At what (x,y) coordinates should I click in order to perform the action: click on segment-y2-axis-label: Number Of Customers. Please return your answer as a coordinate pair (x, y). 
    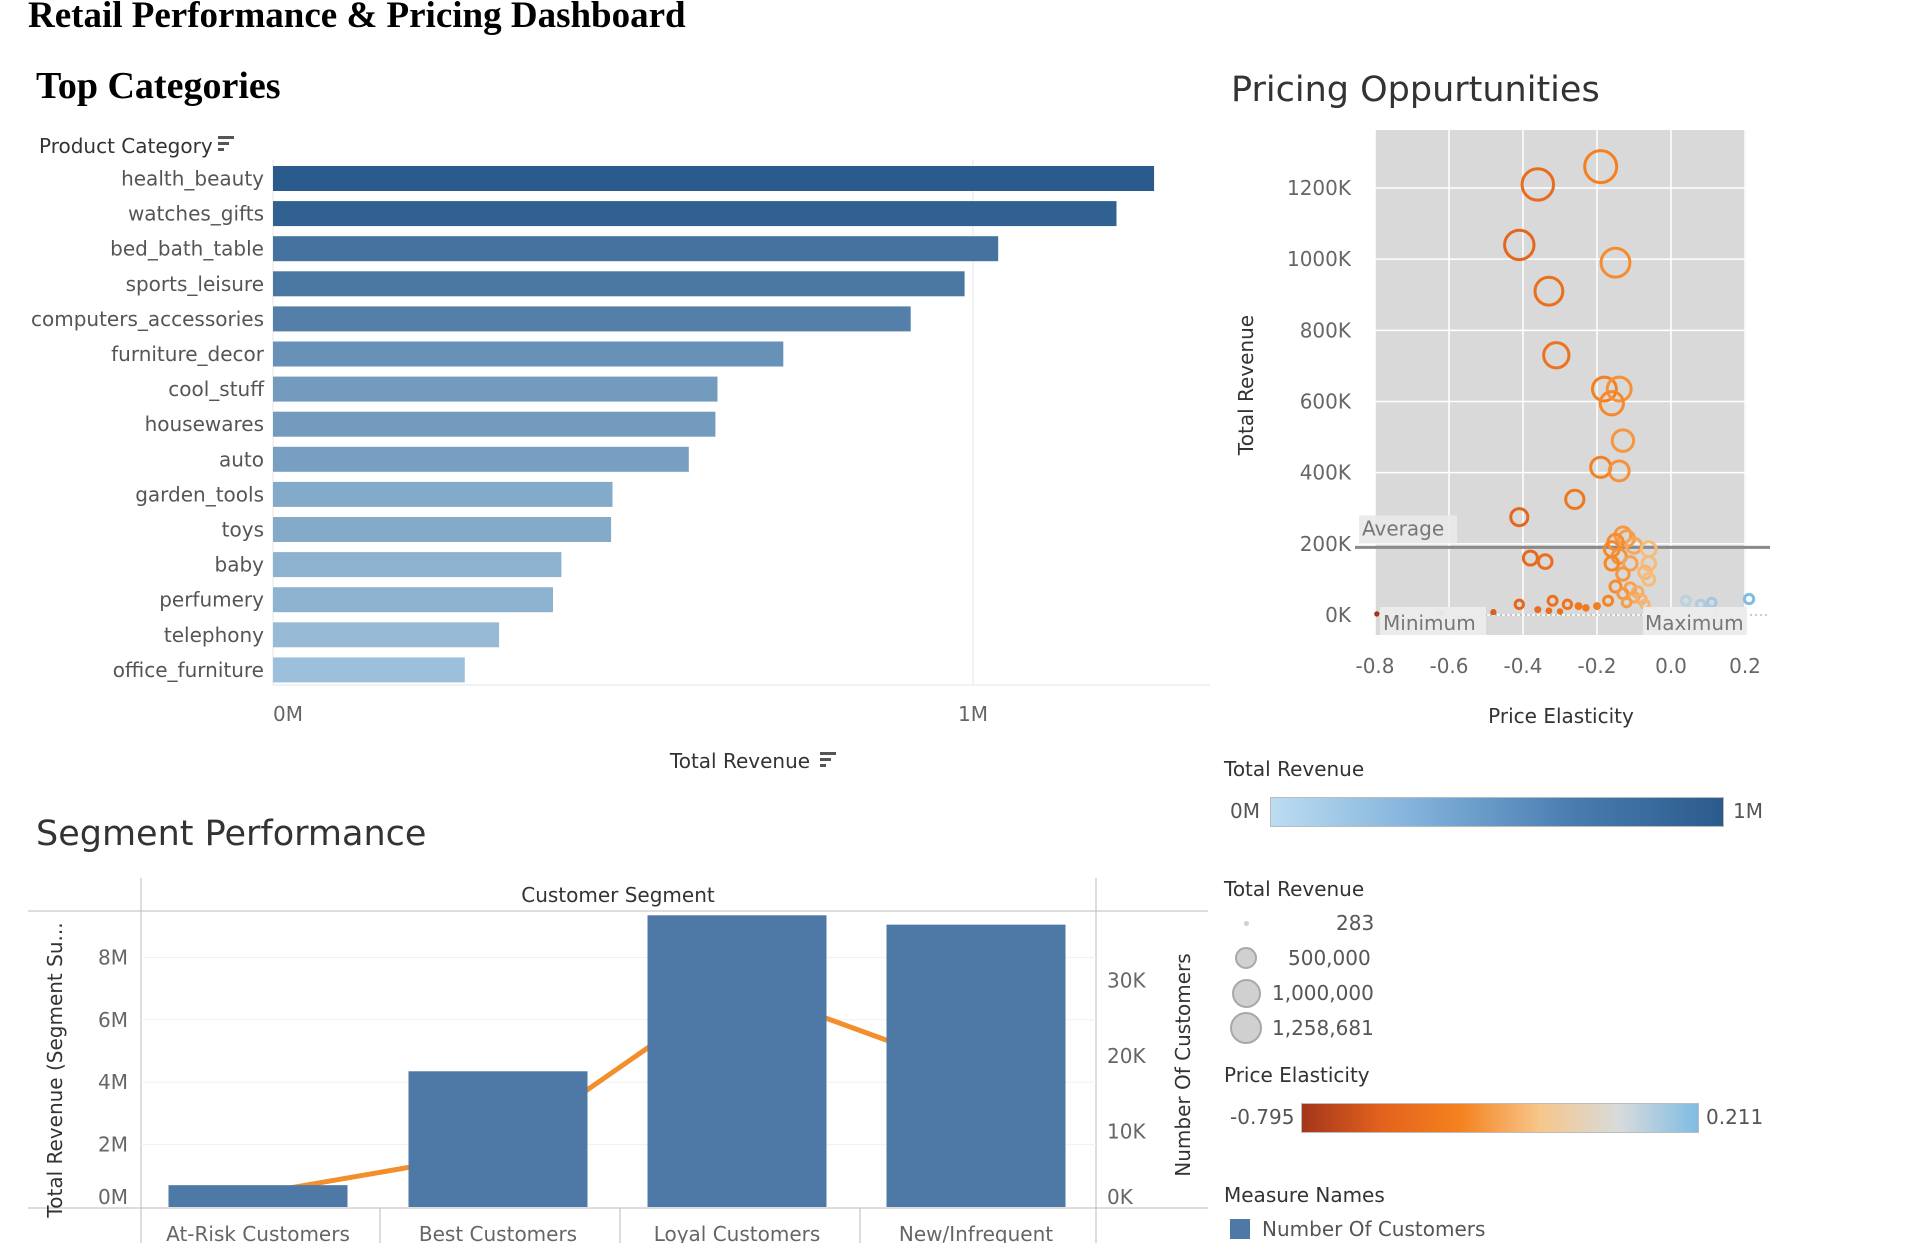
    Looking at the image, I should click on (1183, 1064).